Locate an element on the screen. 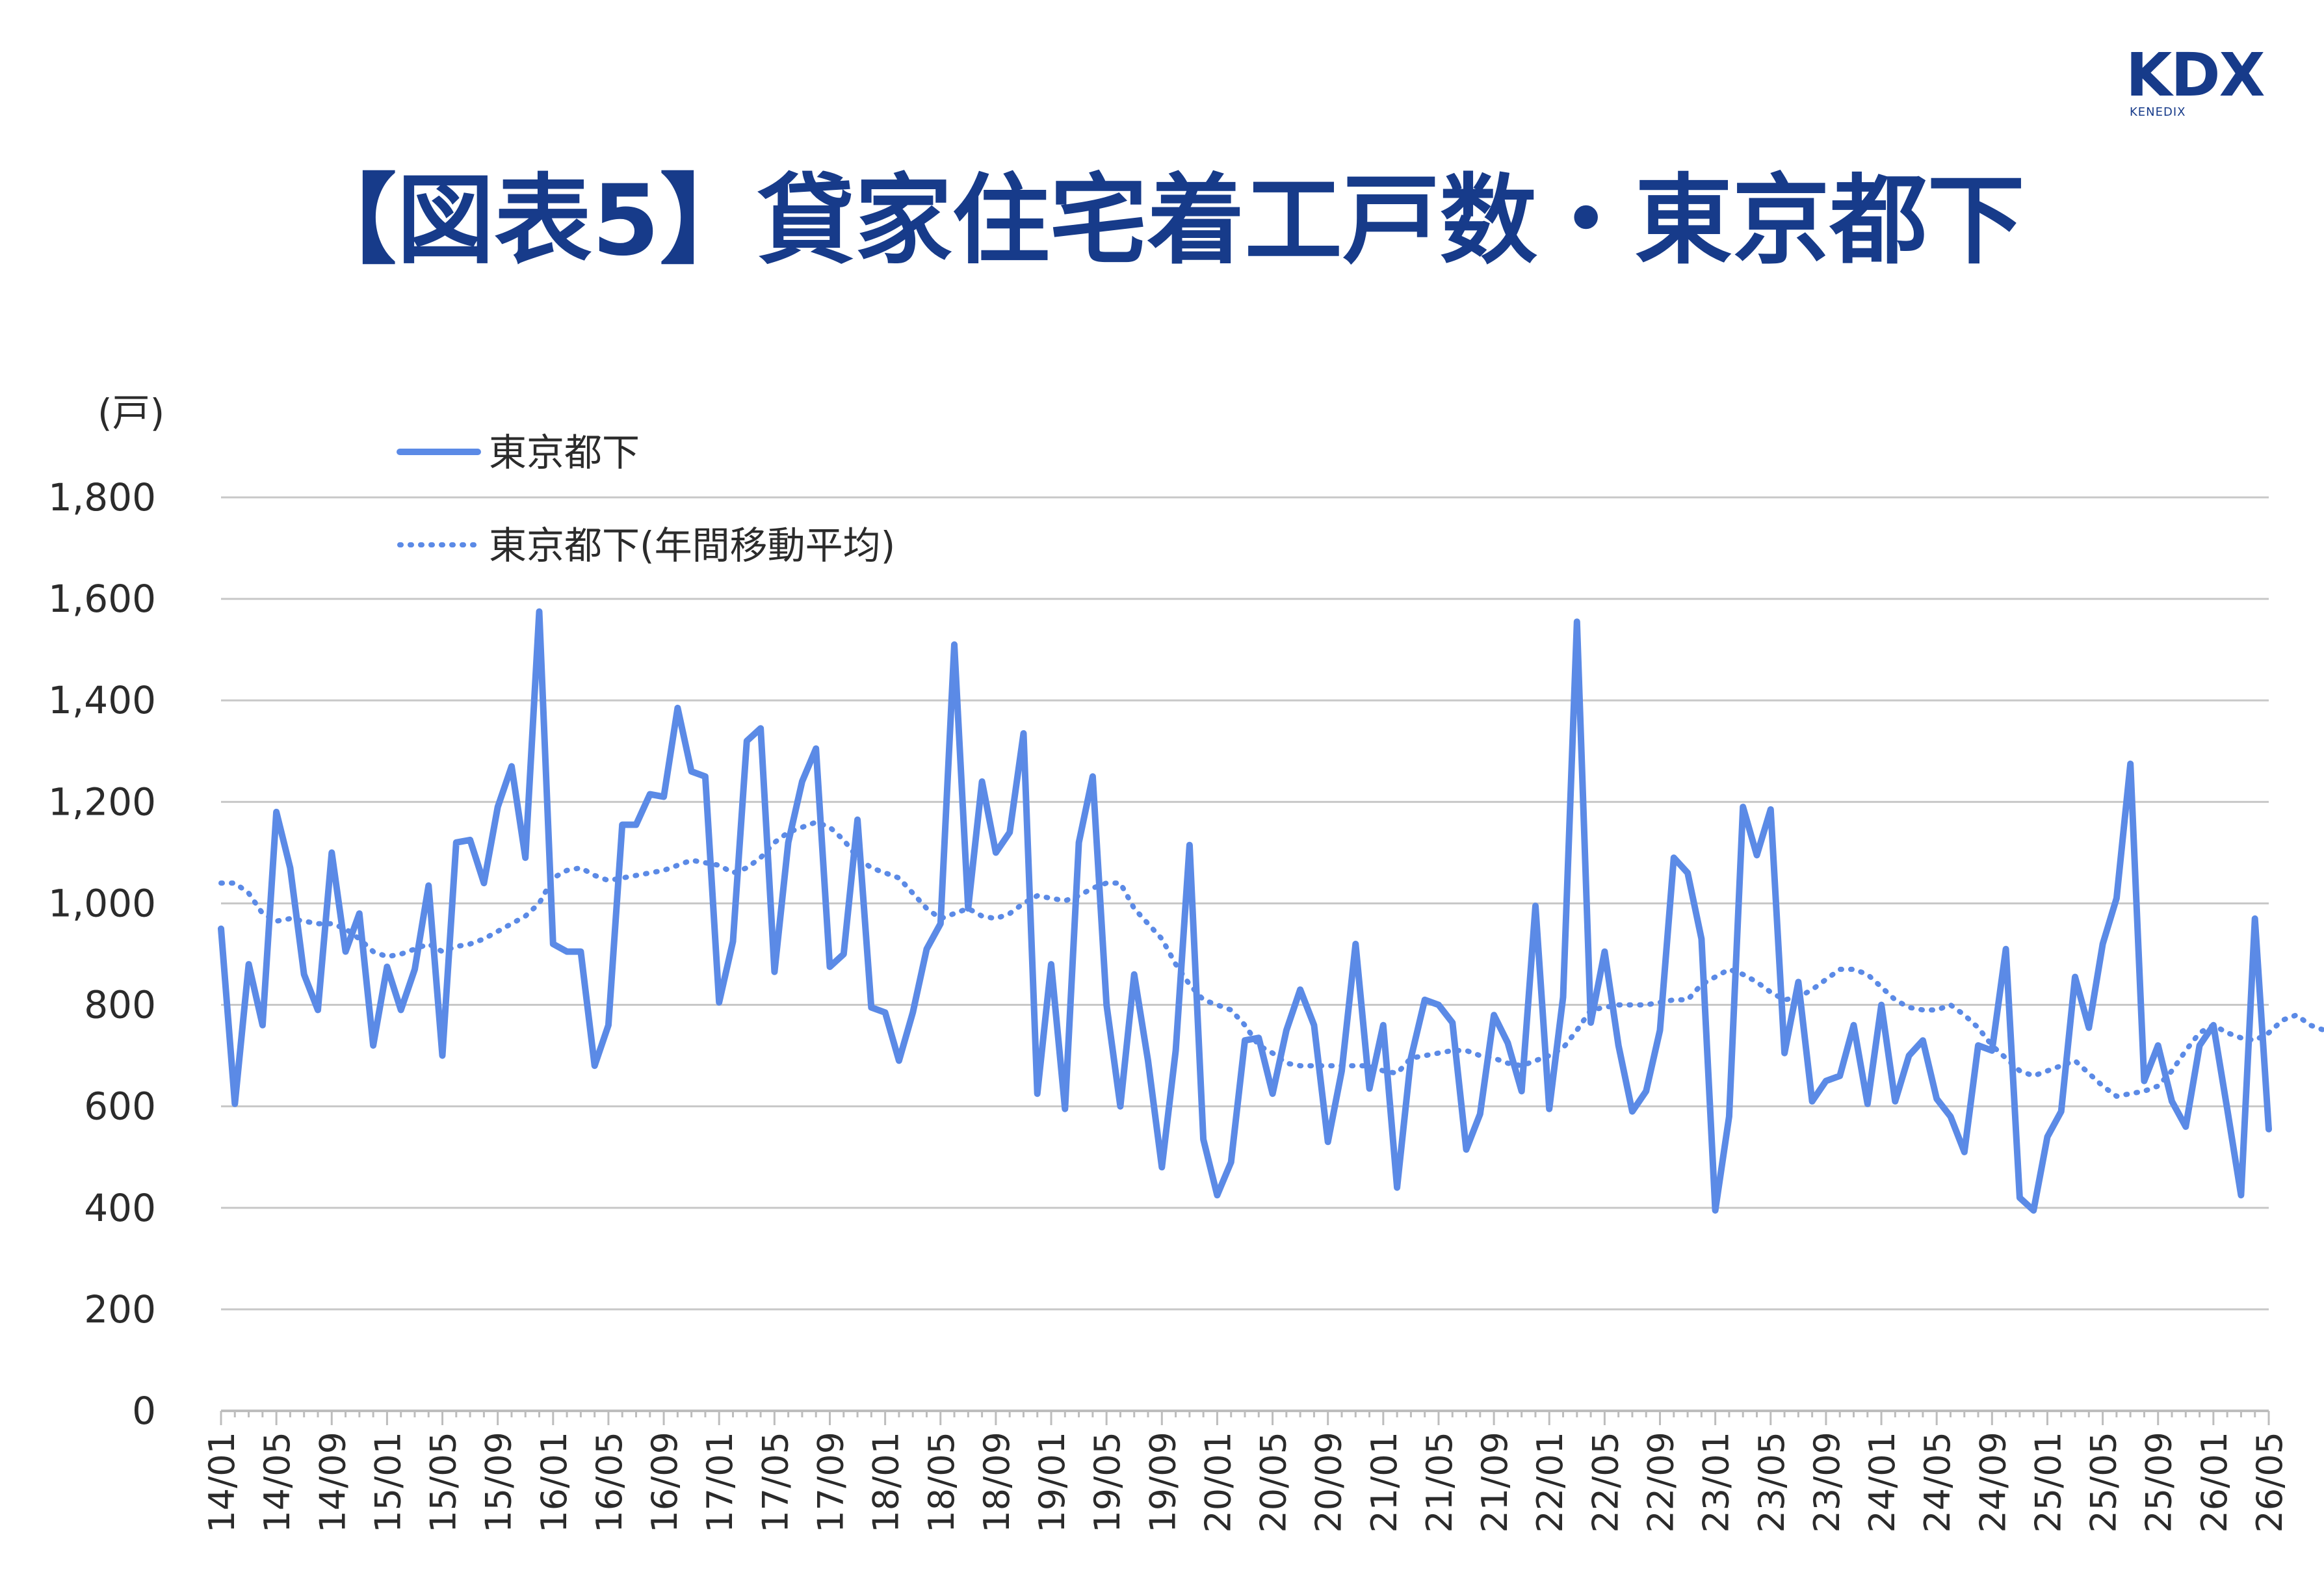 This screenshot has height=1576, width=2324. x-tick-label: 23/09 is located at coordinates (1827, 1482).